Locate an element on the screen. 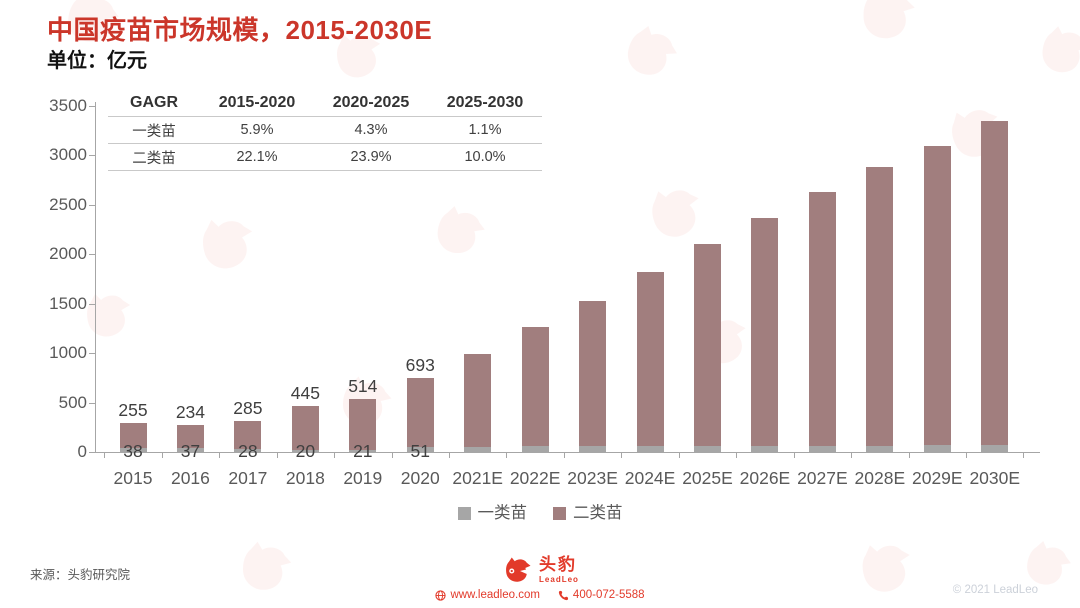 The image size is (1080, 608). x-axis-line is located at coordinates (567, 452).